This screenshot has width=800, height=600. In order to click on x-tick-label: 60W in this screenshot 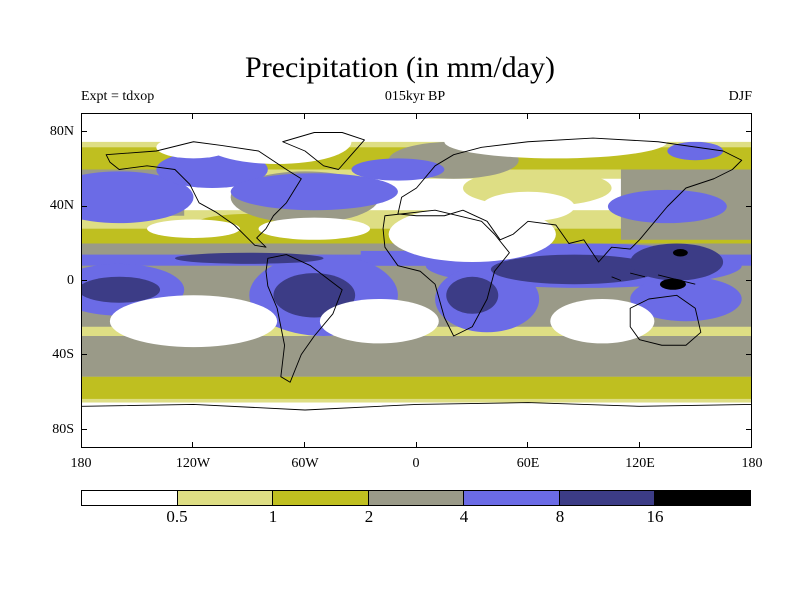, I will do `click(305, 463)`.